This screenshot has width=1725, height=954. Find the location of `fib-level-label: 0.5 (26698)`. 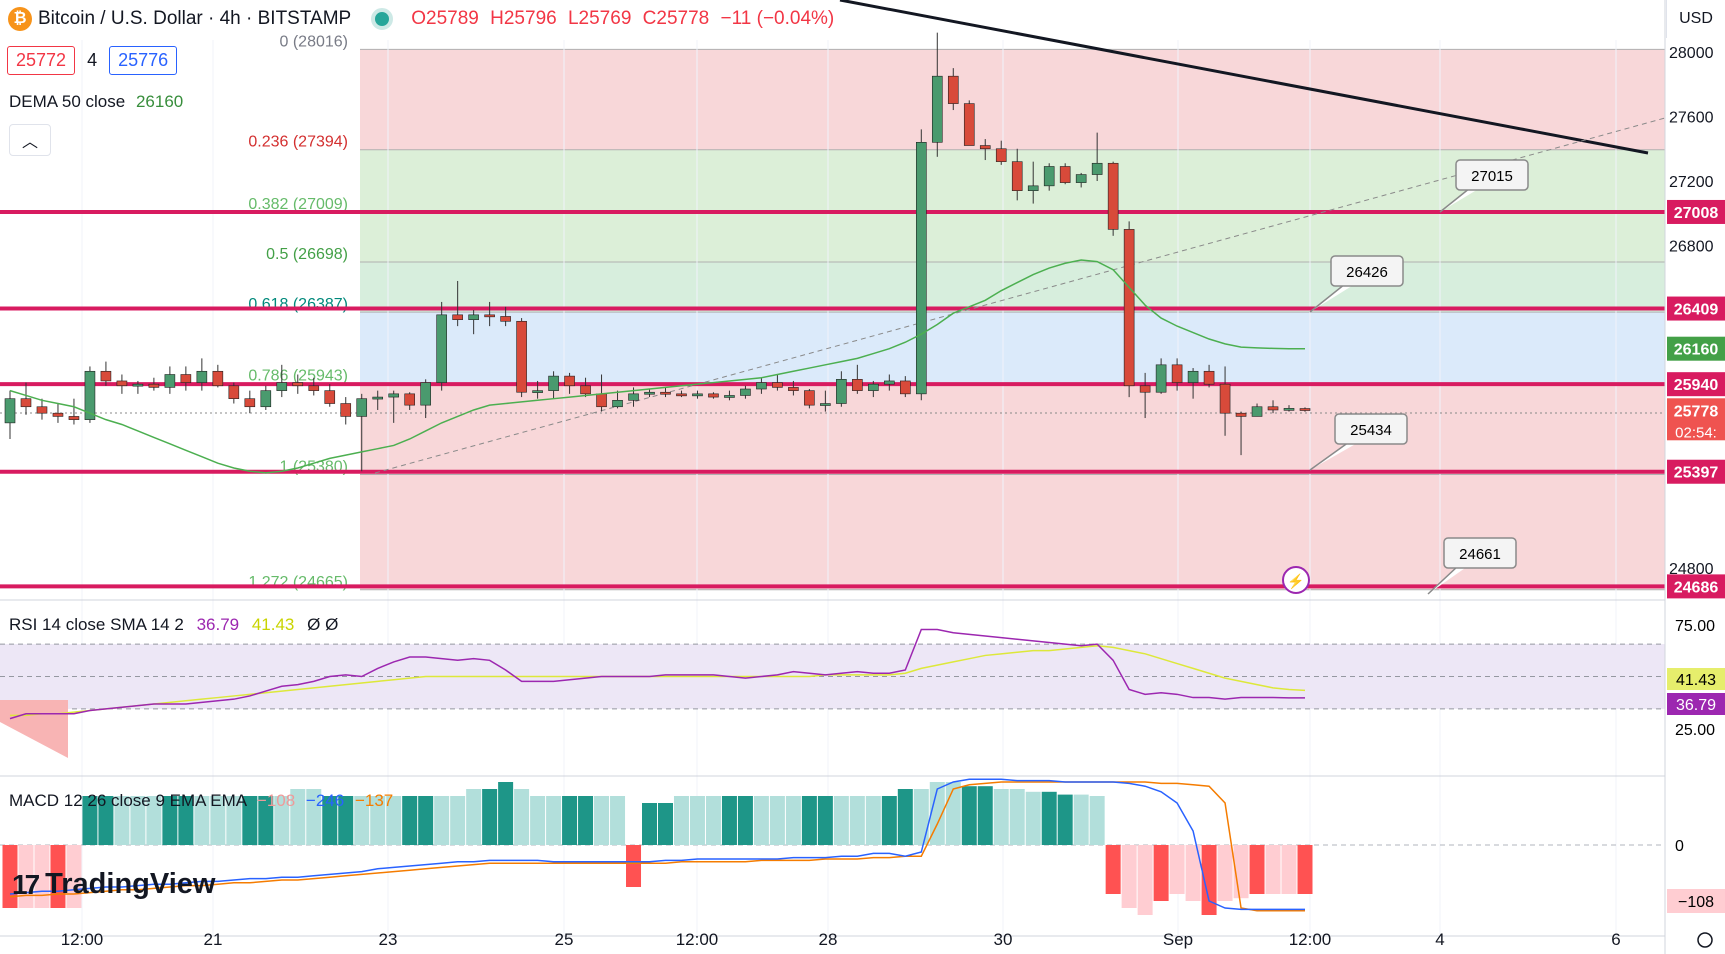

fib-level-label: 0.5 (26698) is located at coordinates (307, 254).